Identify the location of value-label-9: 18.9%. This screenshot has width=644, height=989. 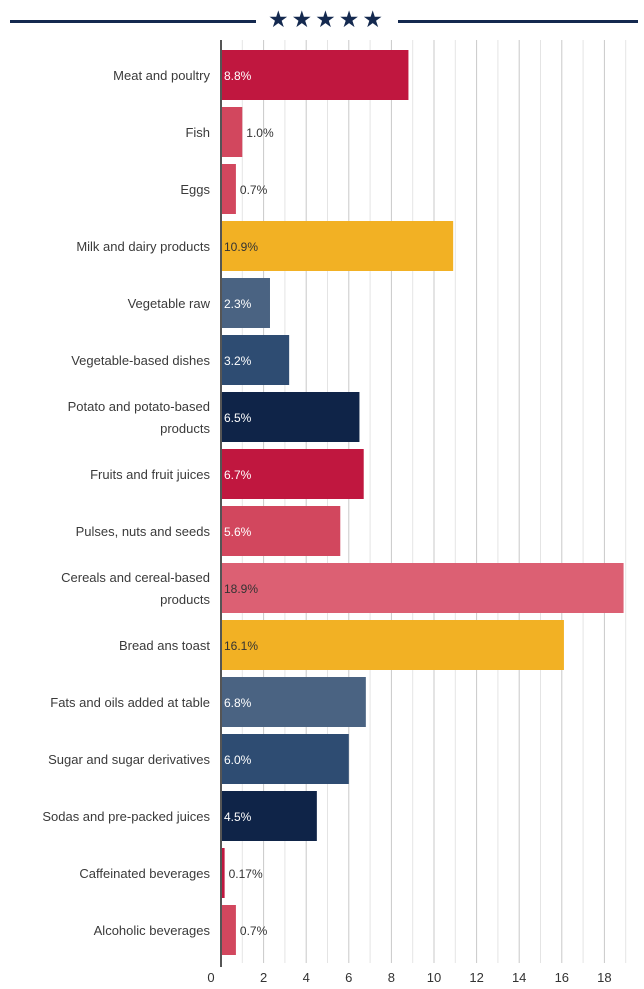
(241, 589).